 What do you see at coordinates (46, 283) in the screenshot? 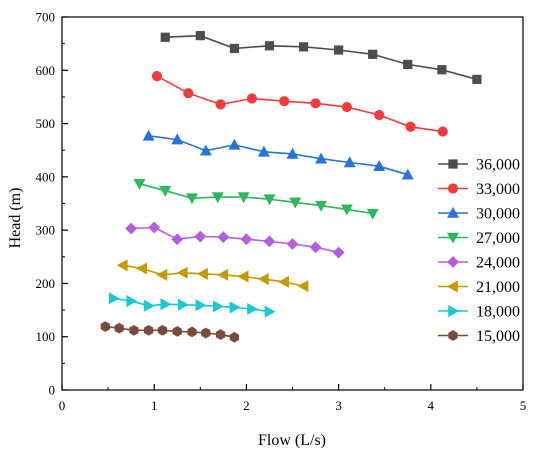
I see `y-tick-label: 200` at bounding box center [46, 283].